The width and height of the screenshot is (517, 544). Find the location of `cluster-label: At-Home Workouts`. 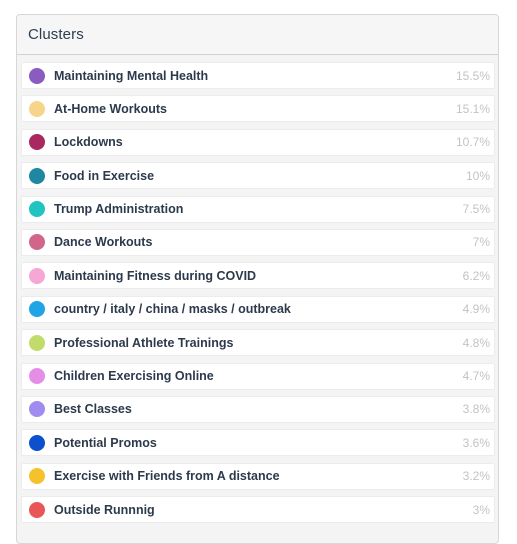

cluster-label: At-Home Workouts is located at coordinates (110, 108).